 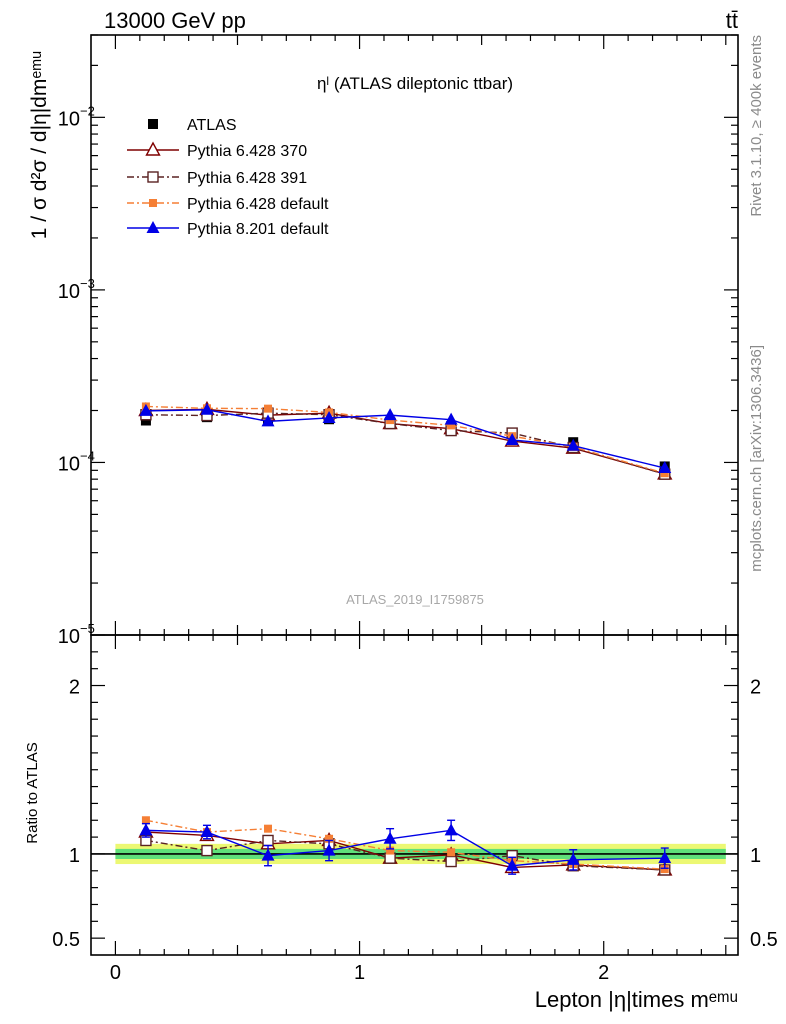 I want to click on legend-item: Pythia 6.428 370, so click(x=217, y=150).